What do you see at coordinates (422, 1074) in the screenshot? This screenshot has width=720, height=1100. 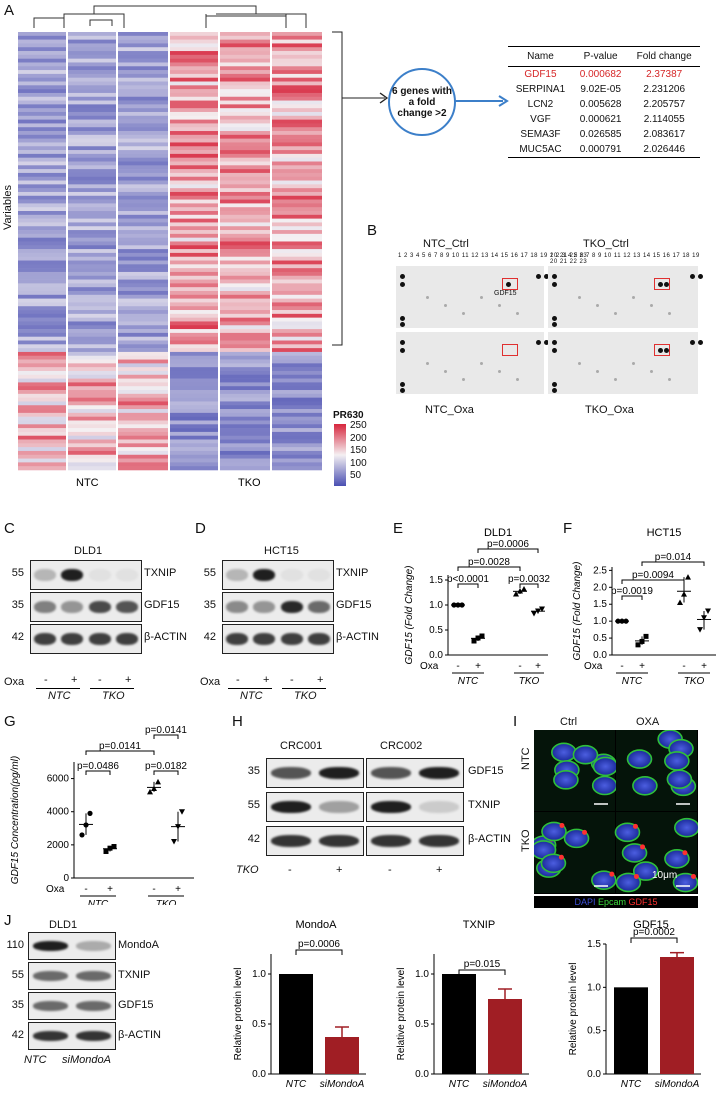 I see `y-tick-label: 0.0` at bounding box center [422, 1074].